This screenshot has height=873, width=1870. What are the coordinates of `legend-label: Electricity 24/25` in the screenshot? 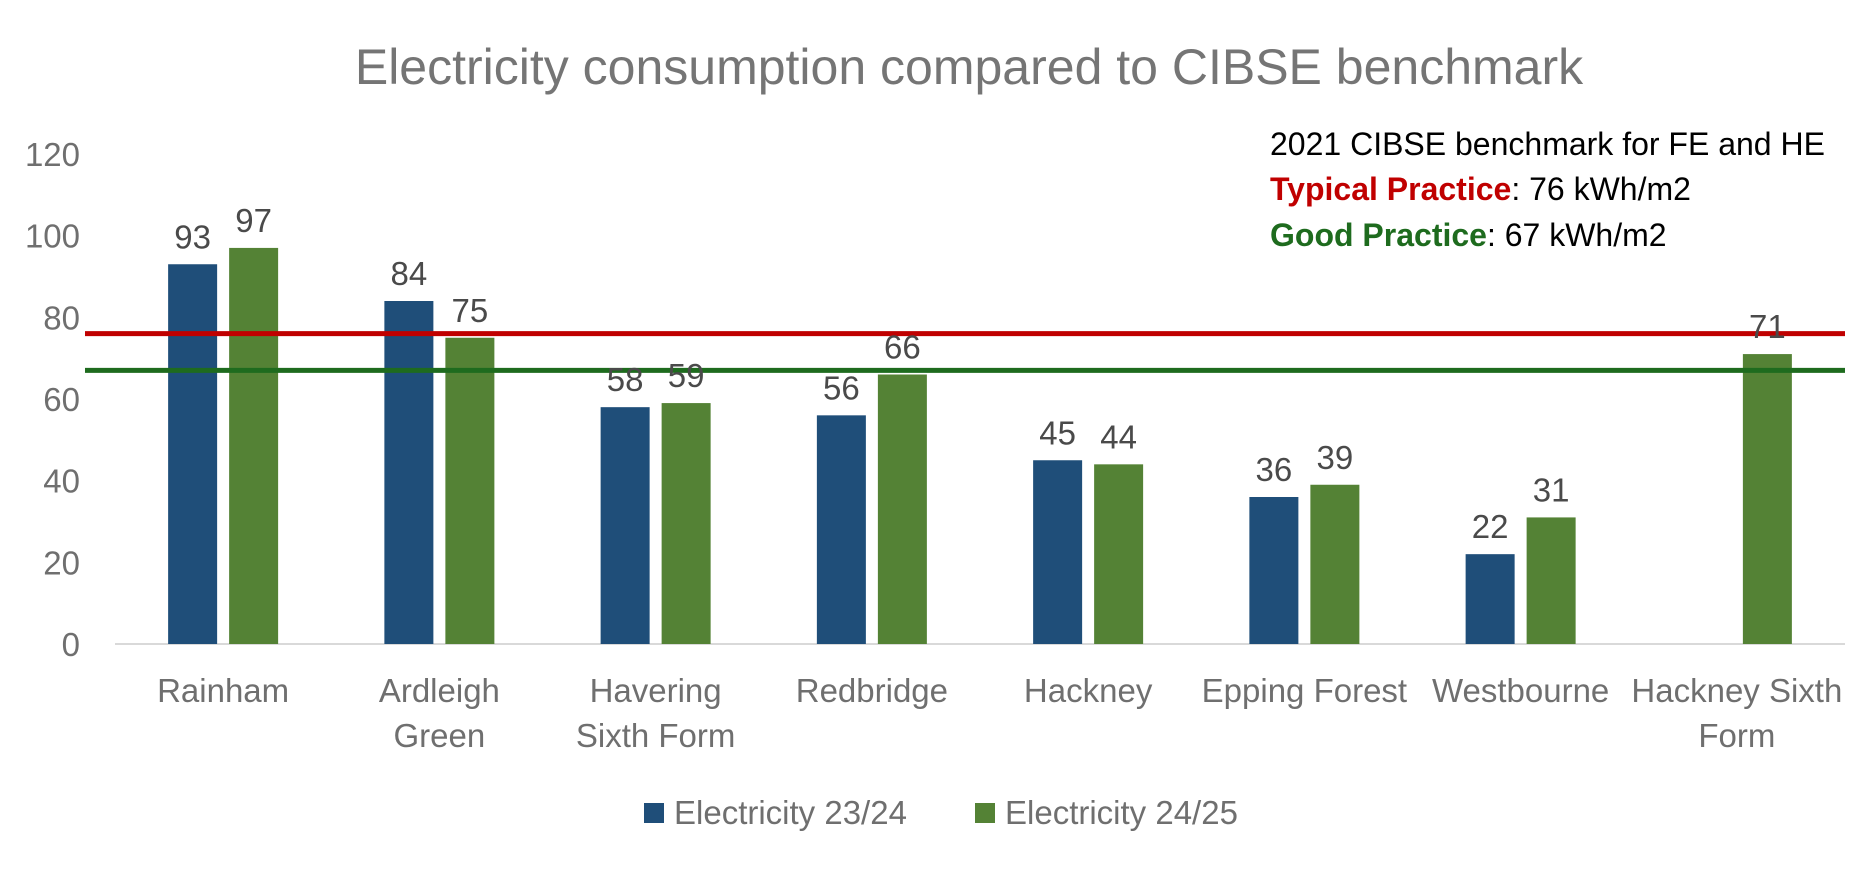 It's located at (1121, 812).